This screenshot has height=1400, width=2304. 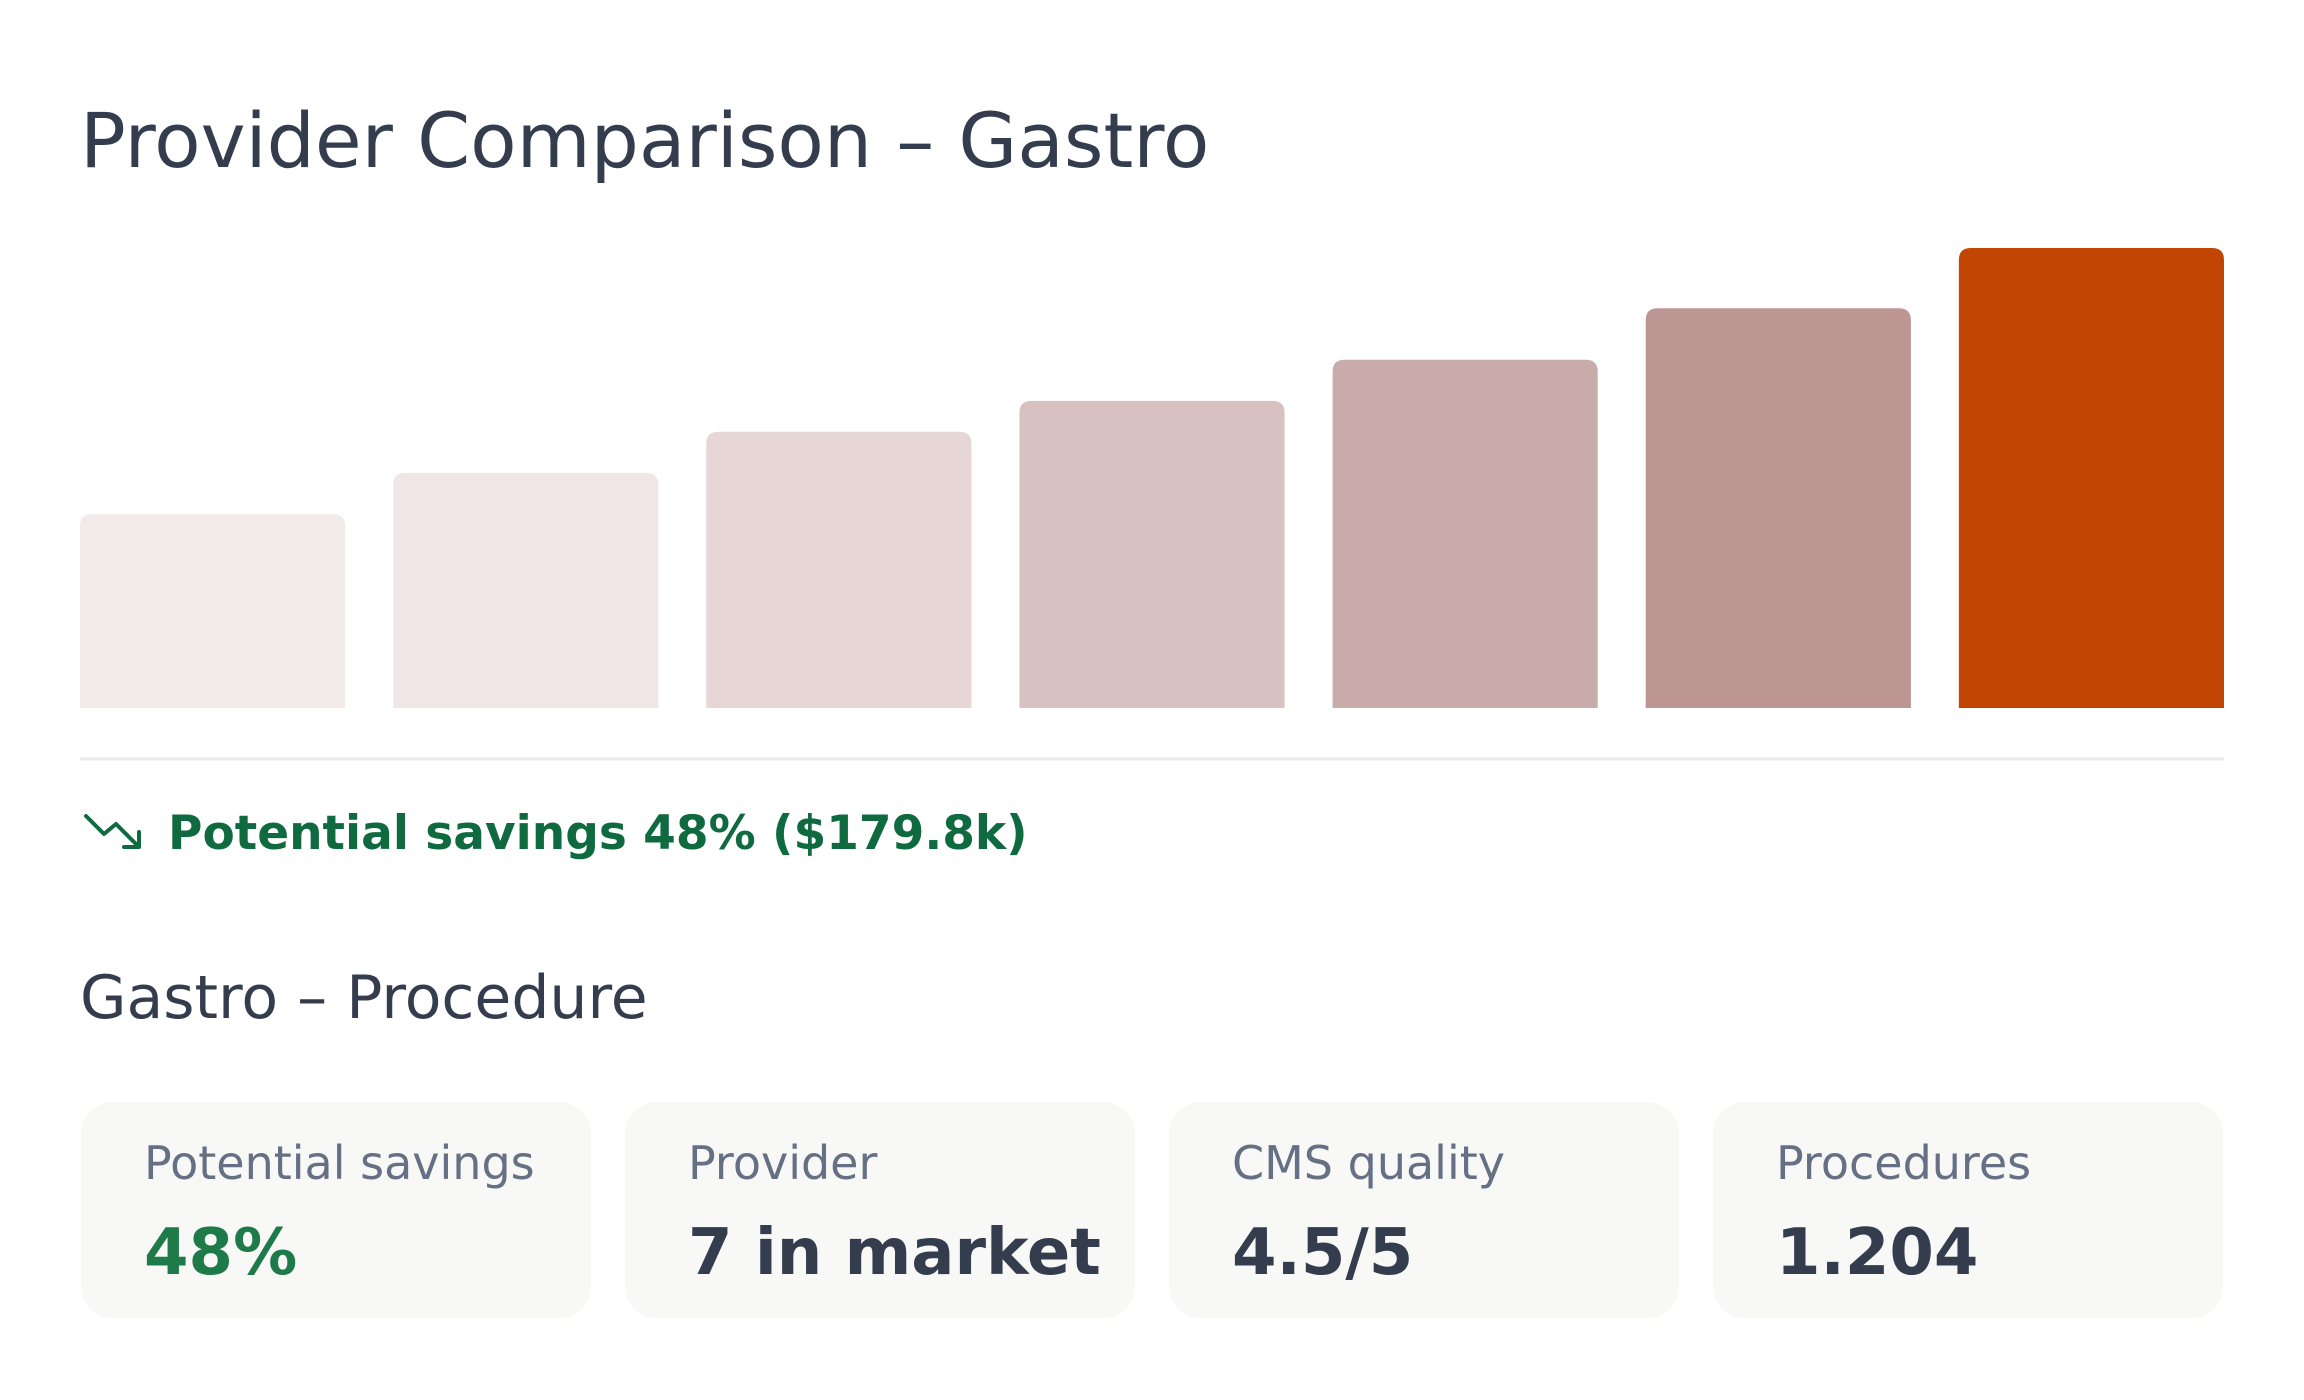 What do you see at coordinates (220, 1253) in the screenshot?
I see `stat-value: 48%` at bounding box center [220, 1253].